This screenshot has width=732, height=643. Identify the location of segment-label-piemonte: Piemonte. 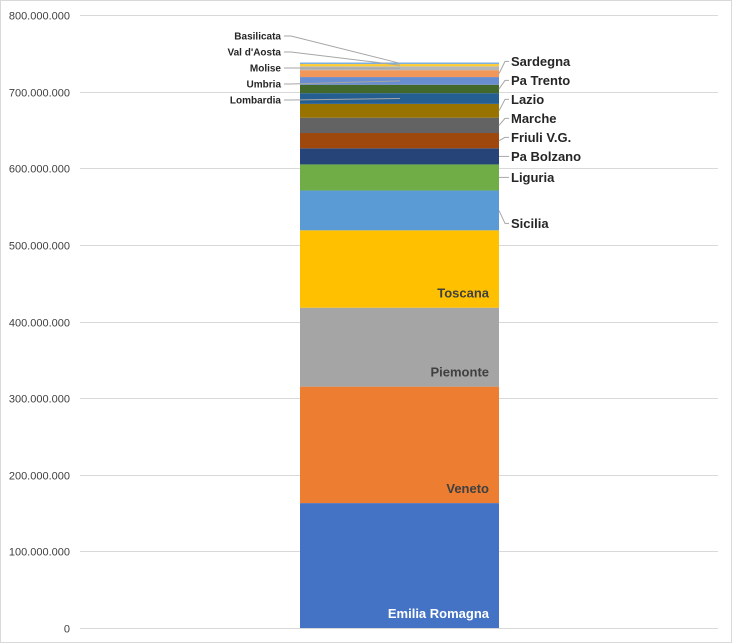
(459, 372).